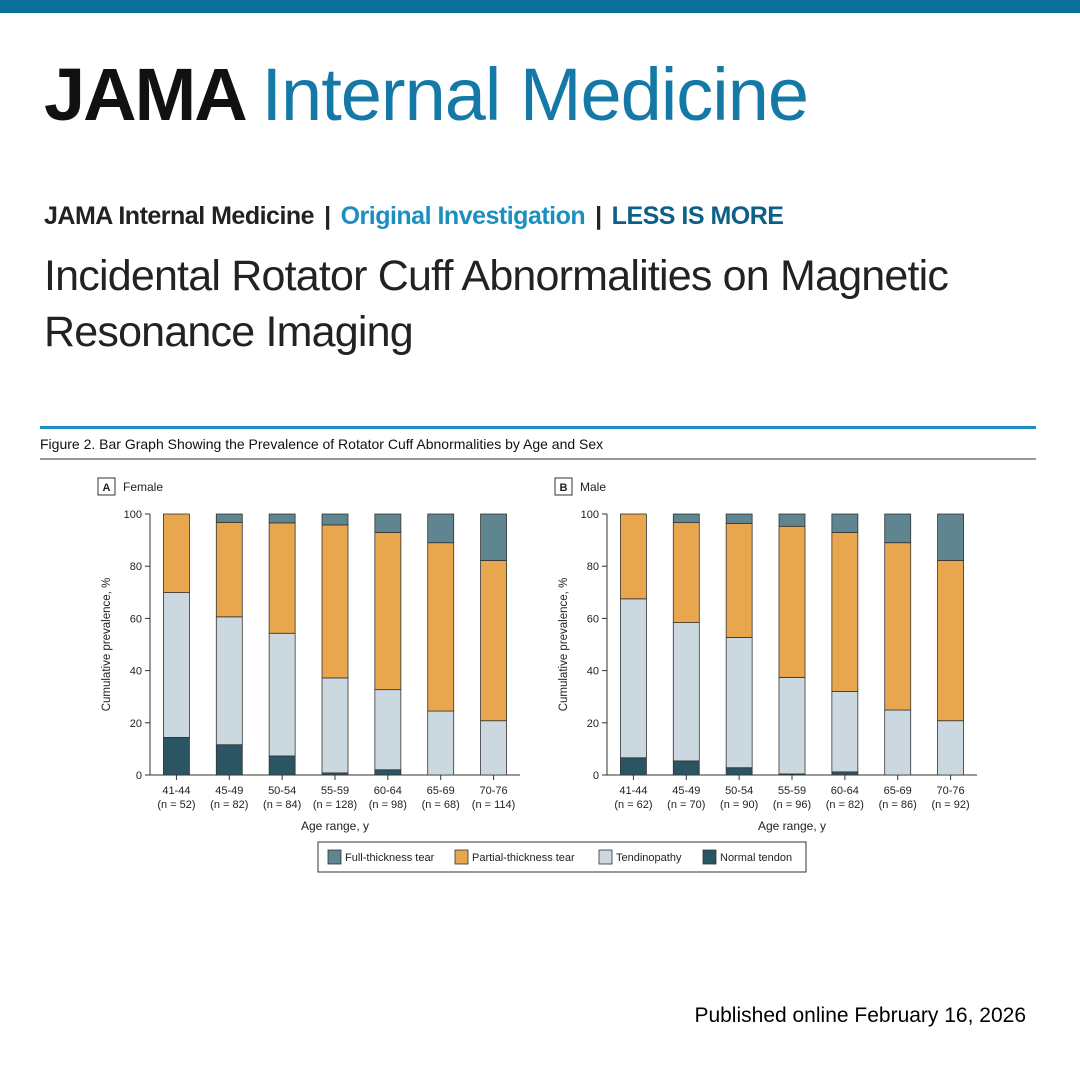 The image size is (1080, 1080). Describe the element at coordinates (136, 672) in the screenshot. I see `panel-female-y-tick-label-40: 40` at that location.